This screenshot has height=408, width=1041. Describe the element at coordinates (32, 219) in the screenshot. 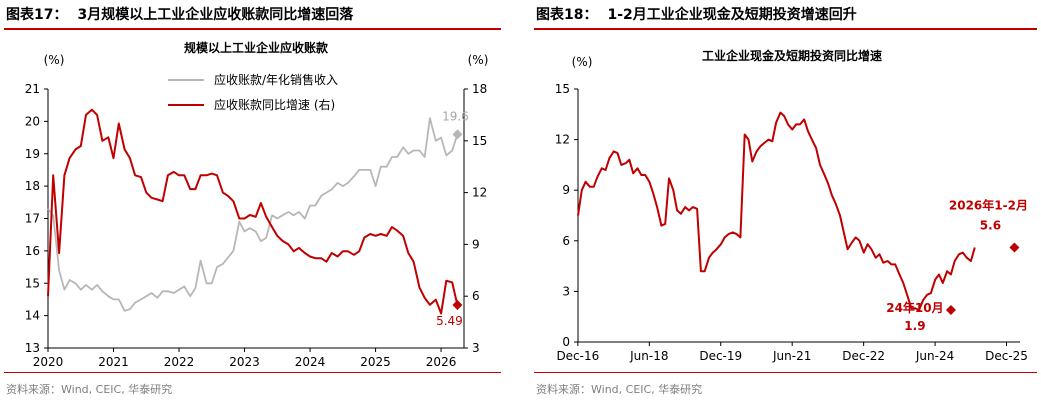

I see `left-y-tick-label-left: 17` at that location.